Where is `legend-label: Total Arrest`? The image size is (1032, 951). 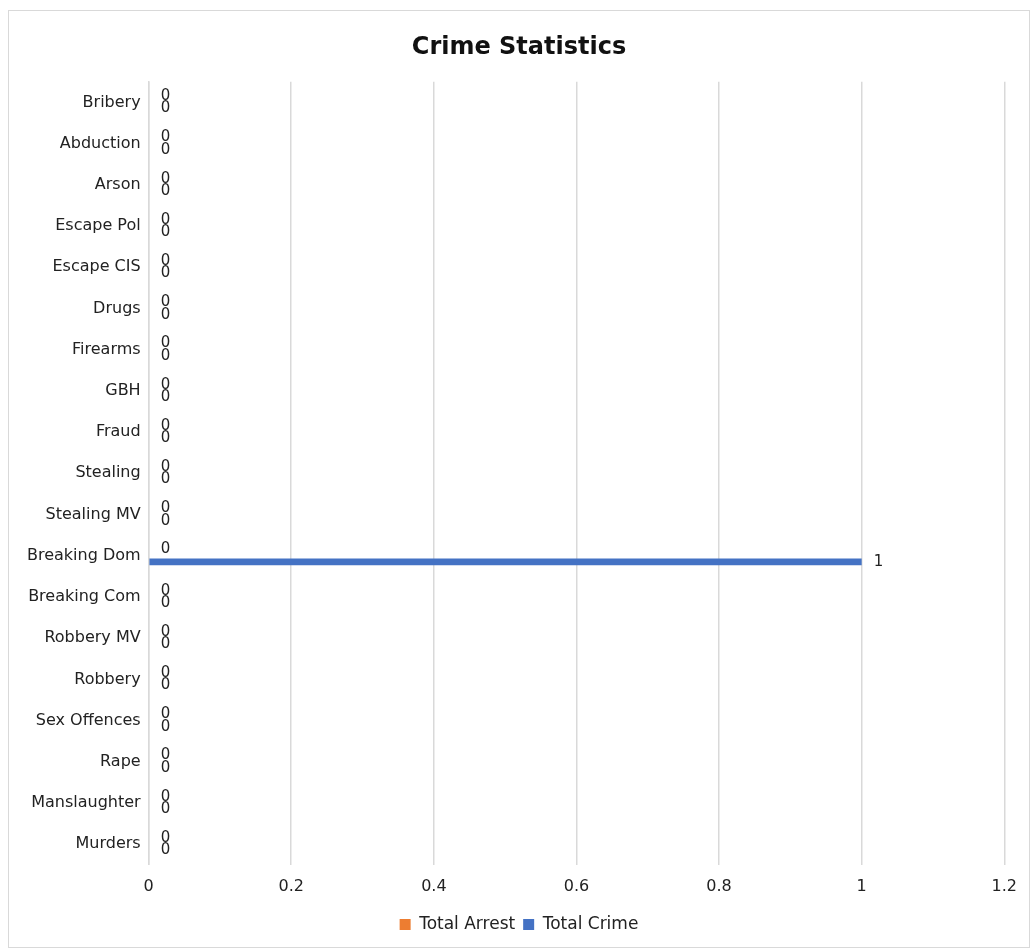 legend-label: Total Arrest is located at coordinates (467, 922).